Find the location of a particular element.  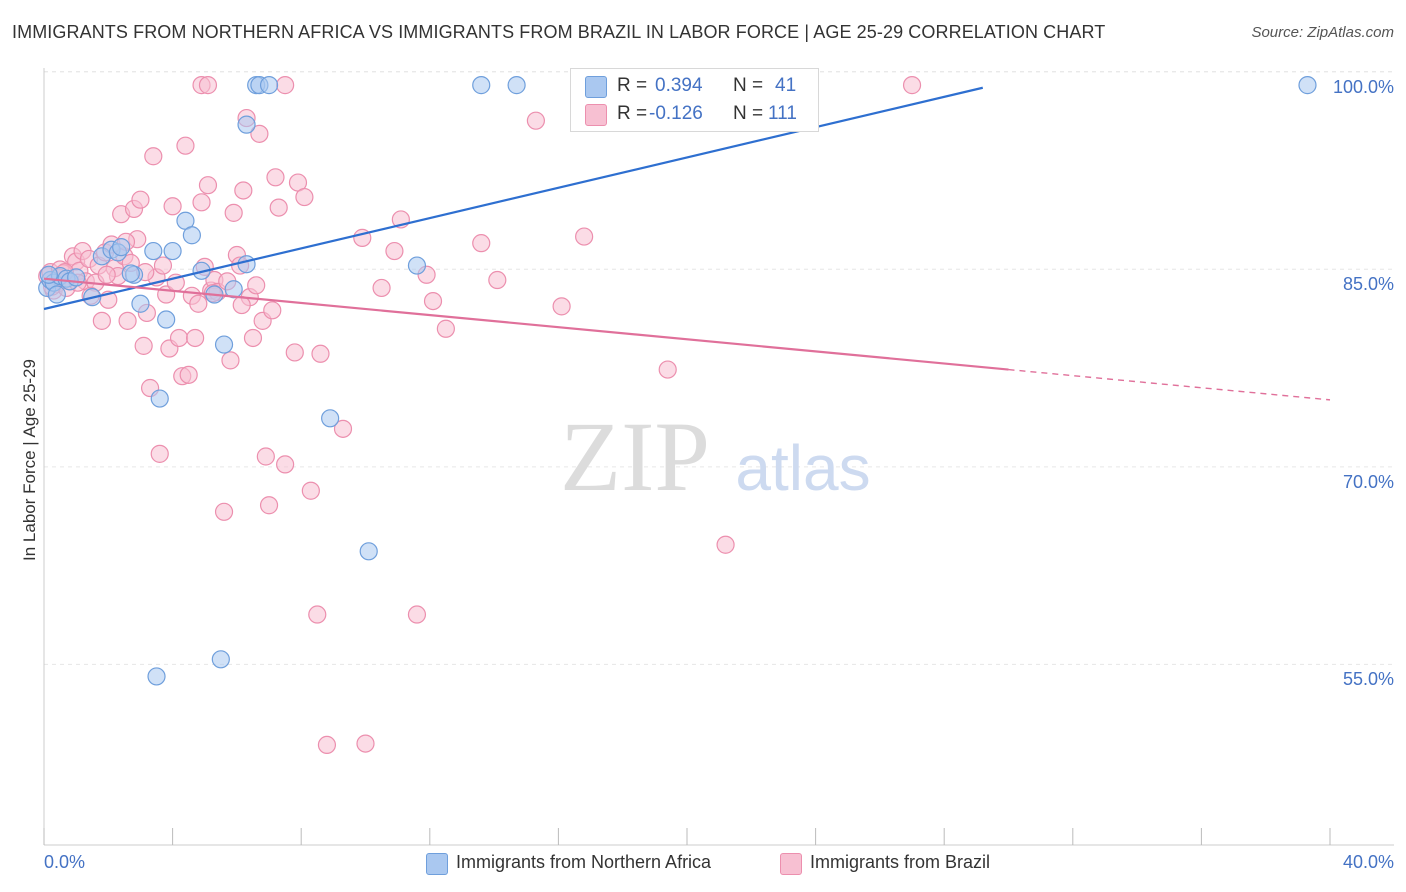

watermark: ZIP atlas is located at coordinates (715, 456).